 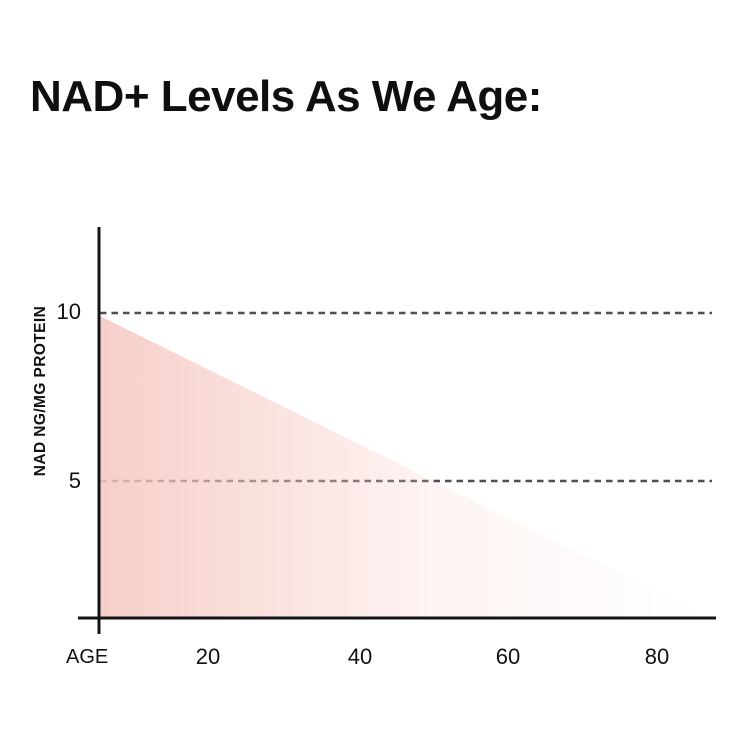 I want to click on x-axis-label: AGE, so click(x=87, y=657).